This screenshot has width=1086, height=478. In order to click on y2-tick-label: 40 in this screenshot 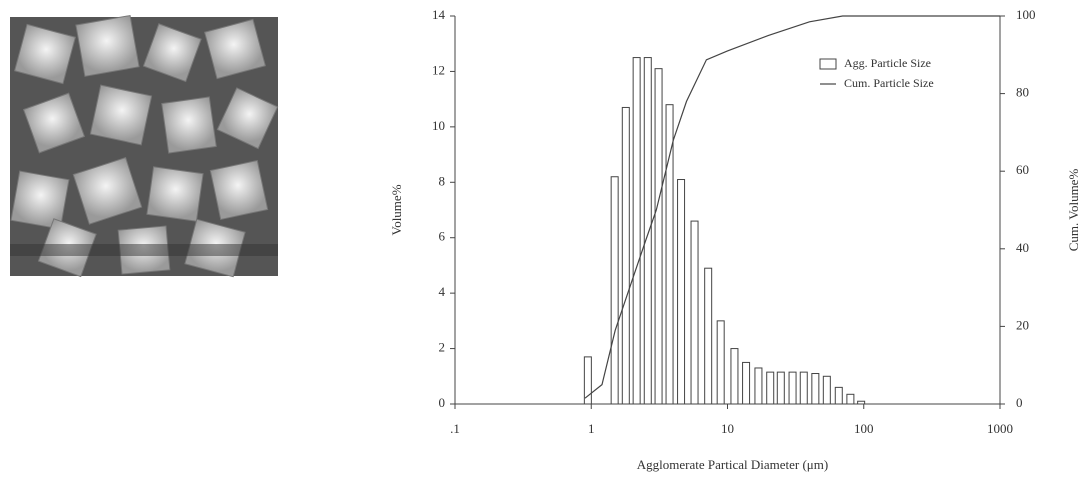, I will do `click(1022, 247)`.